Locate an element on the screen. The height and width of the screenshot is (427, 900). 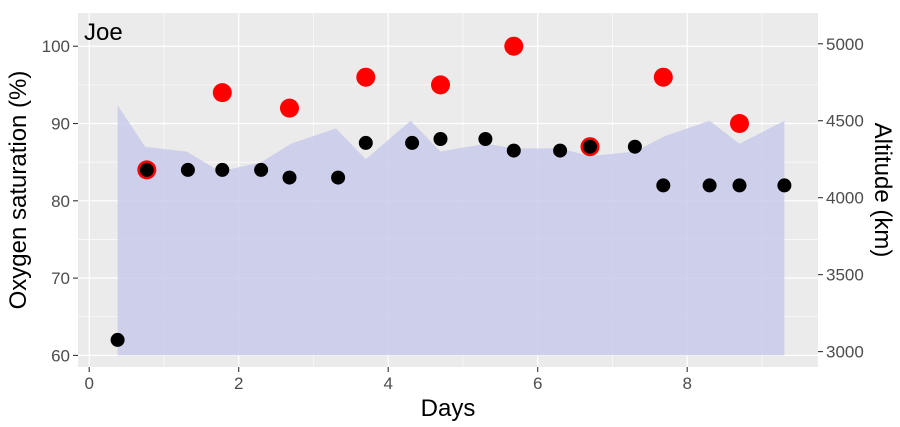
left-tick-label: 80 is located at coordinates (60, 201).